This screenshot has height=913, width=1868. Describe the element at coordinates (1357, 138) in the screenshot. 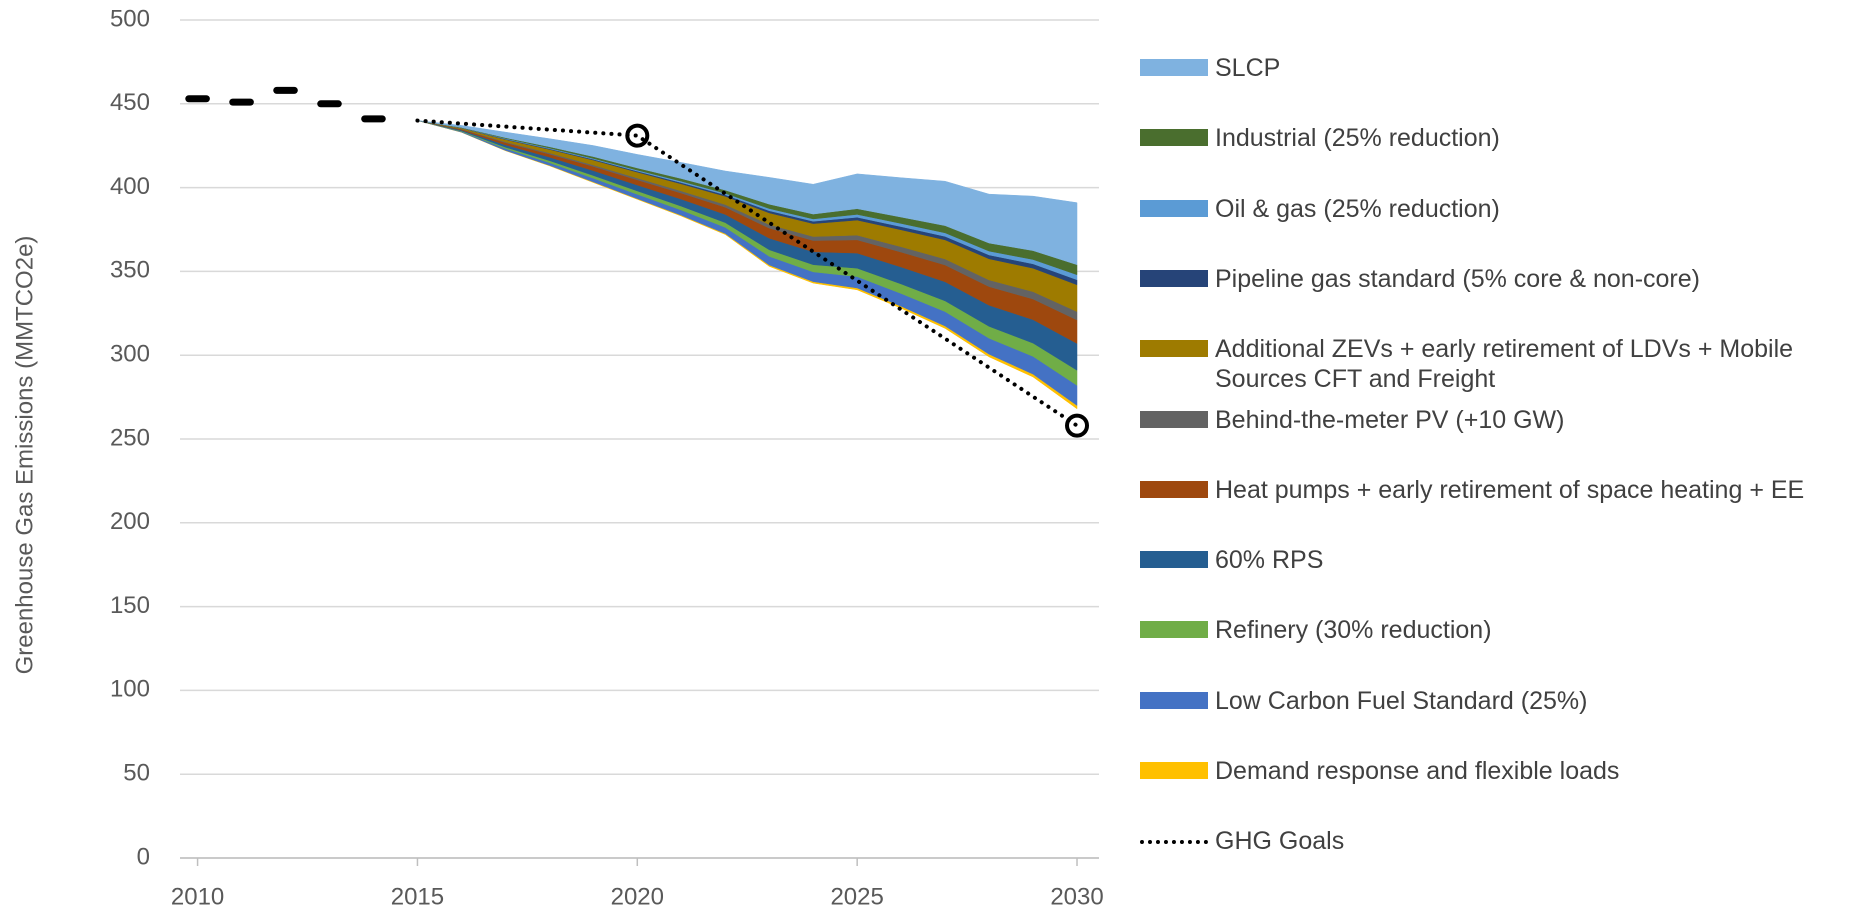

I see `legend-label: Industrial (25% reduction)` at that location.